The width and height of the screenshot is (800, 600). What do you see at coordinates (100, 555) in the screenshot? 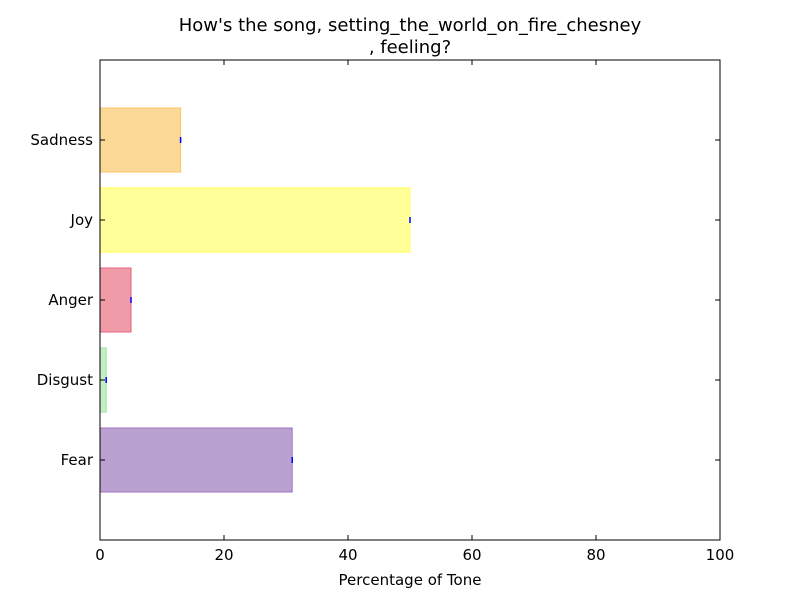
I see `x-tick-label-0: 0` at bounding box center [100, 555].